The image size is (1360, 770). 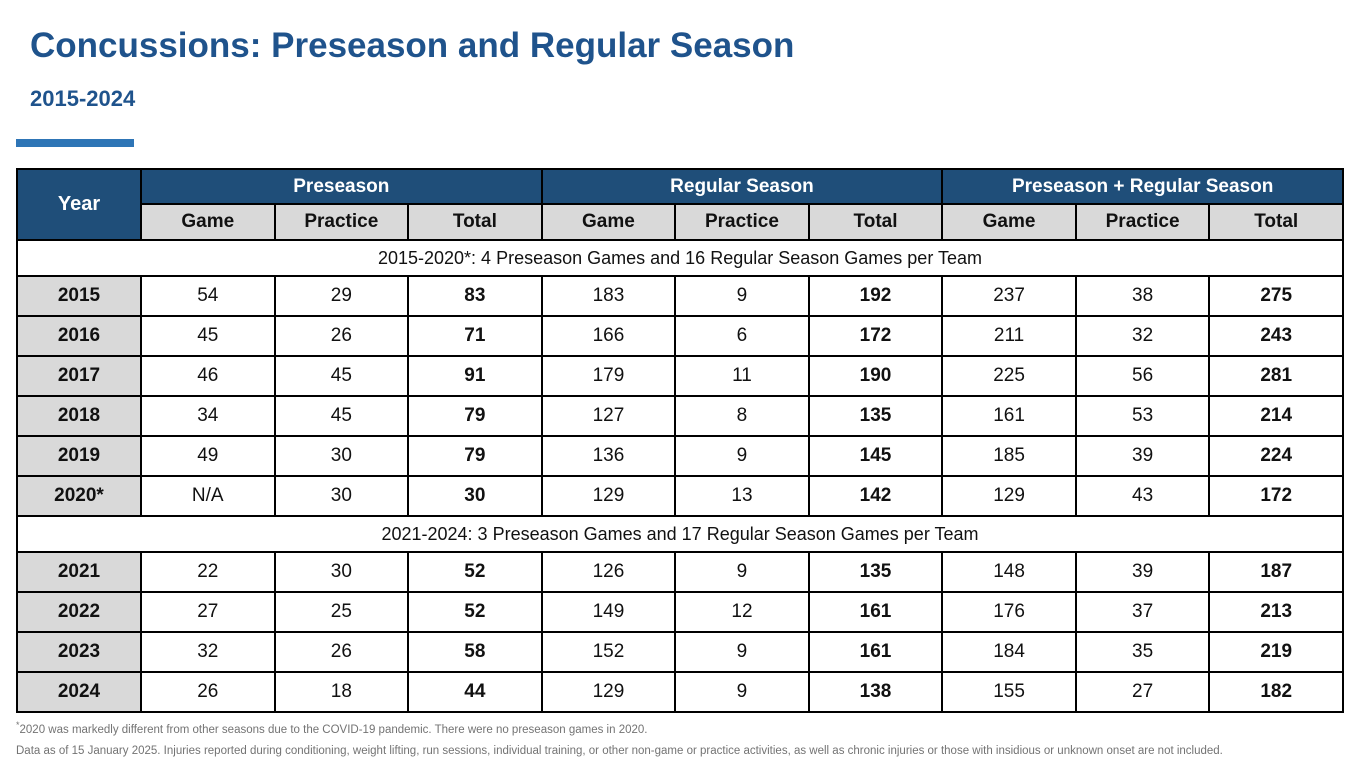 I want to click on year-cell: 2022, so click(x=79, y=612).